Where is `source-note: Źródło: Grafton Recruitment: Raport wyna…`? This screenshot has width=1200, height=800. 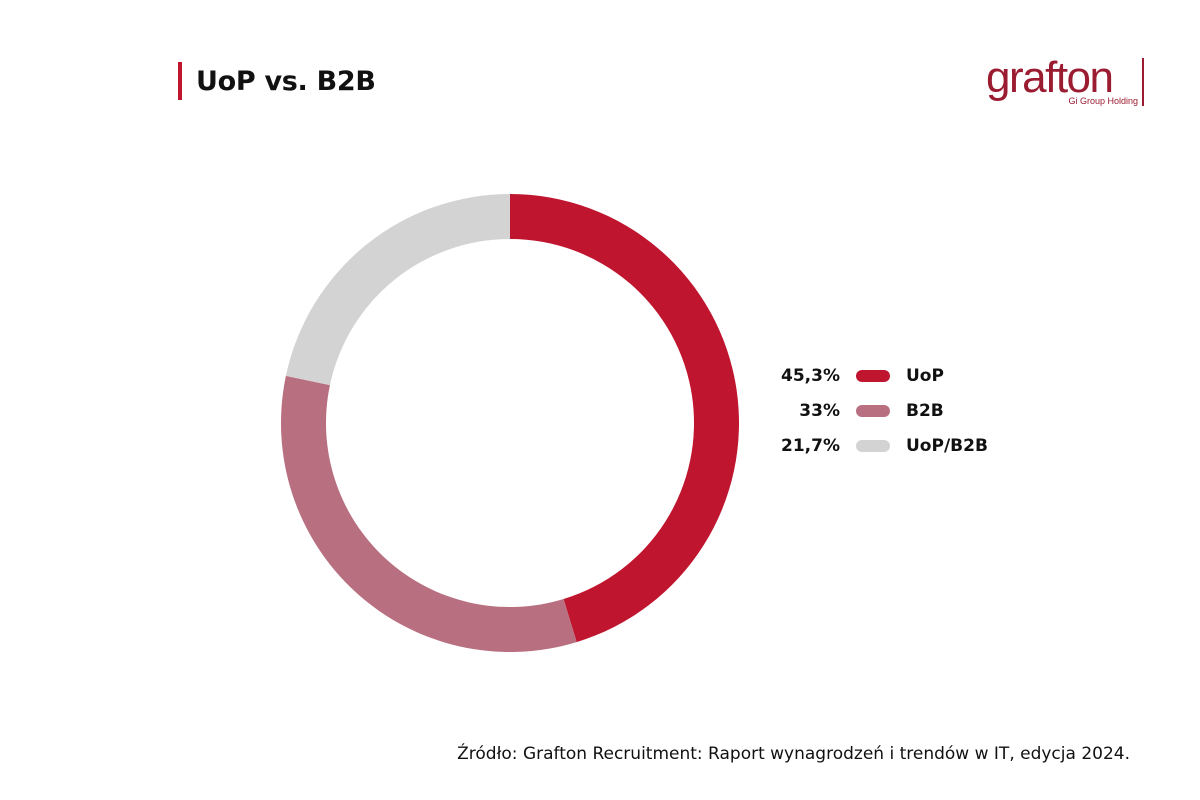 source-note: Źródło: Grafton Recruitment: Raport wyna… is located at coordinates (793, 754).